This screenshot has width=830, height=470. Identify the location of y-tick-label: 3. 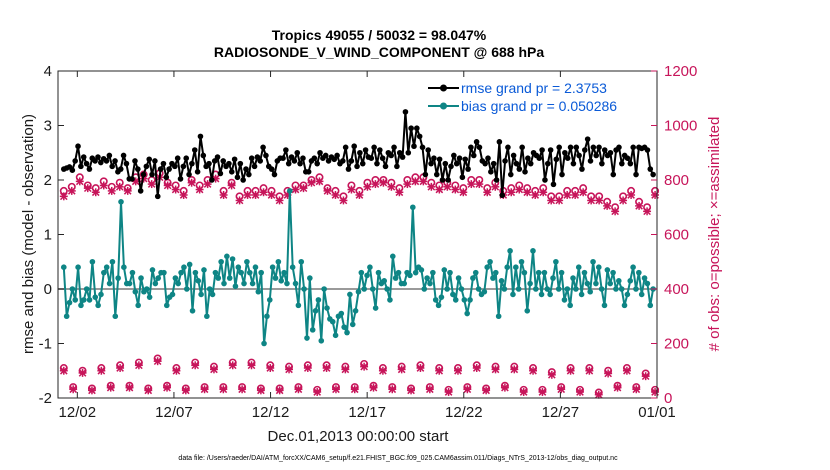
(48, 126).